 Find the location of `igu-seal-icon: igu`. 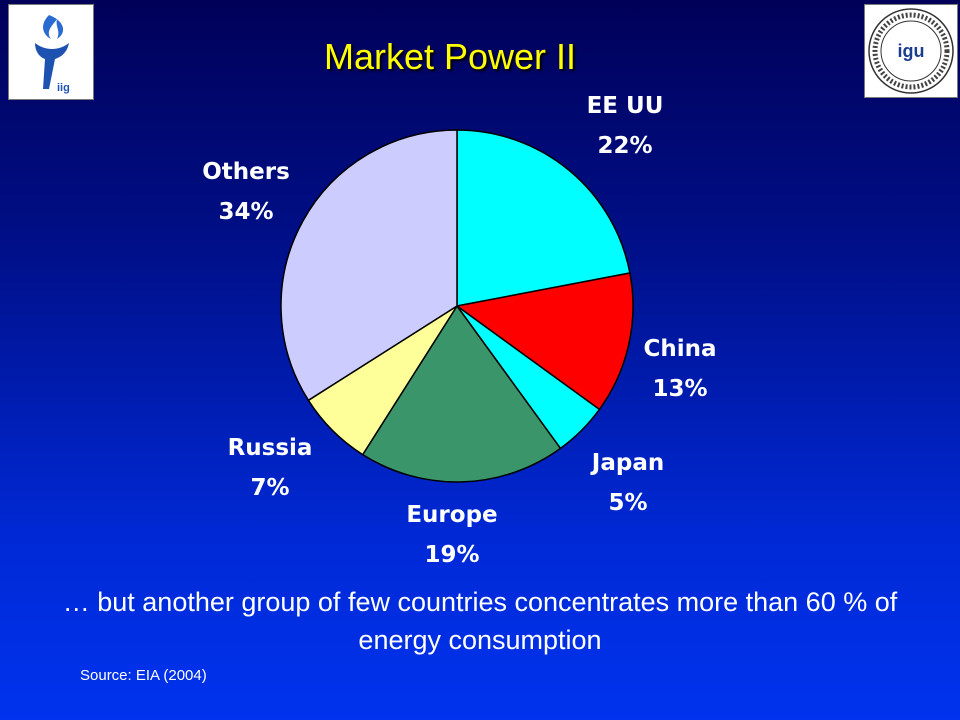

igu-seal-icon: igu is located at coordinates (911, 51).